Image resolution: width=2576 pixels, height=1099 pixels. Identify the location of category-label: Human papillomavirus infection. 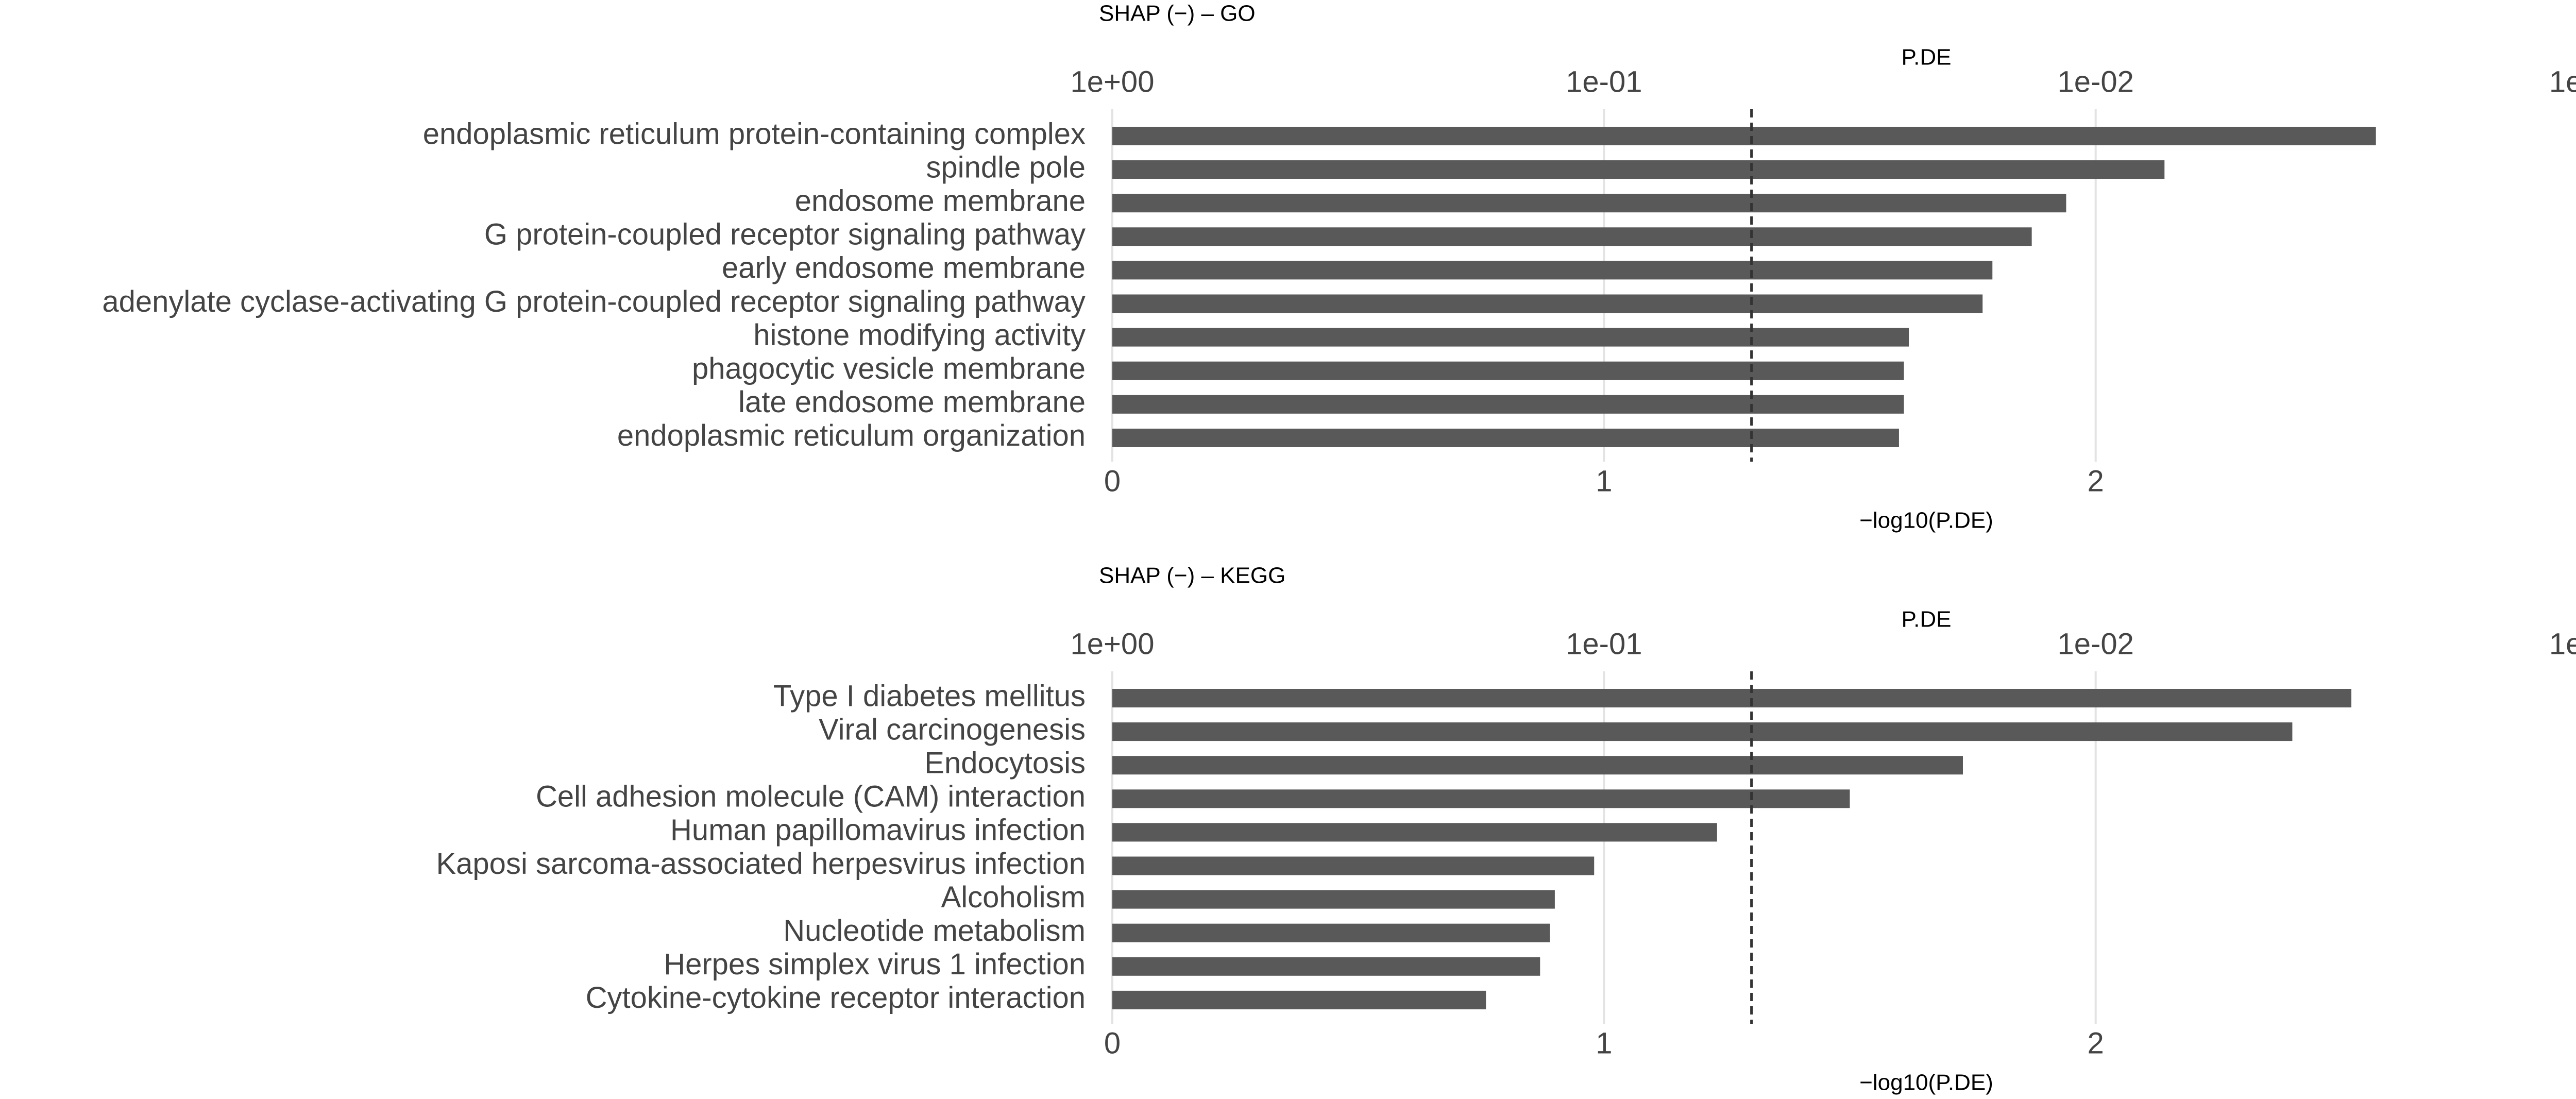
(878, 830).